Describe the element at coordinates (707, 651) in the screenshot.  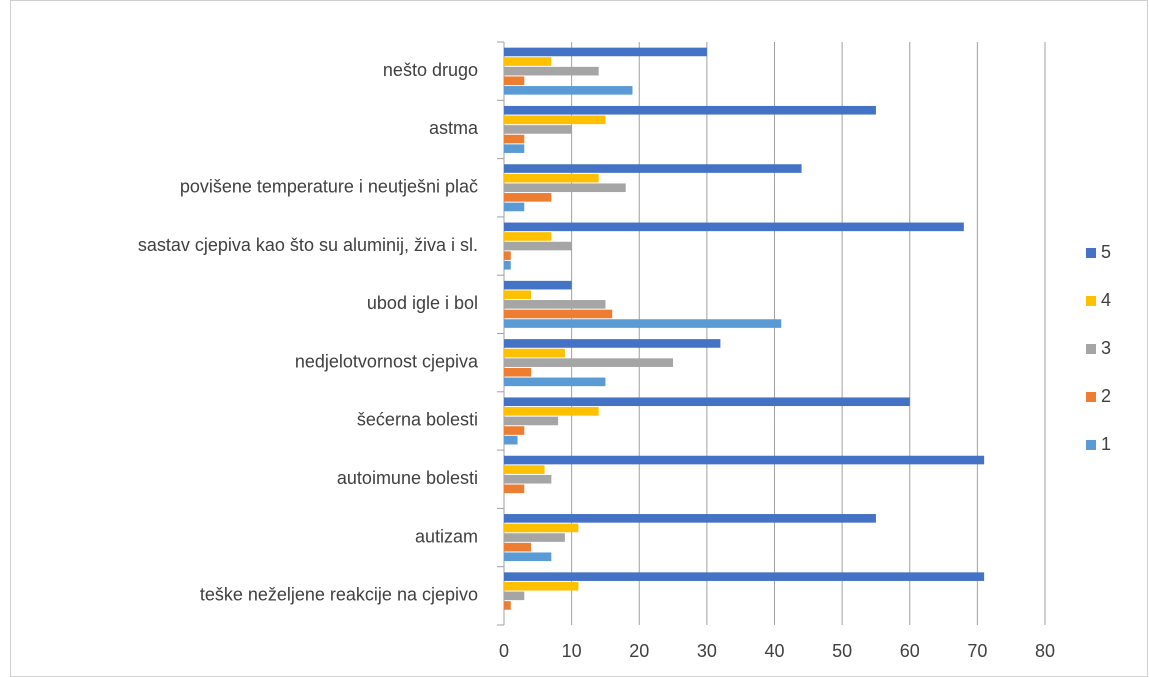
I see `x-tick-label: 30` at that location.